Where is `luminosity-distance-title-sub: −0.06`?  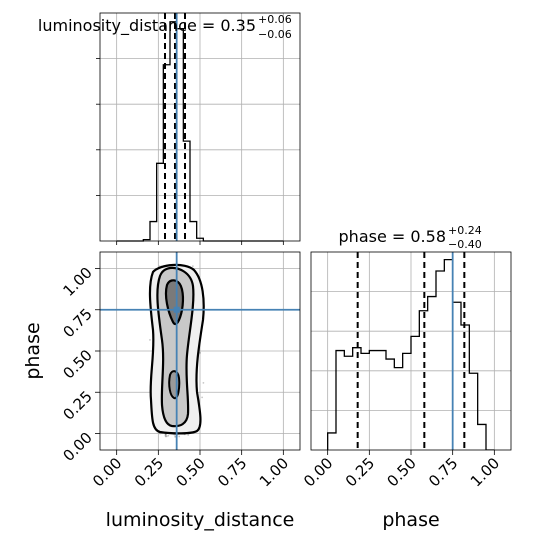
luminosity-distance-title-sub: −0.06 is located at coordinates (275, 34).